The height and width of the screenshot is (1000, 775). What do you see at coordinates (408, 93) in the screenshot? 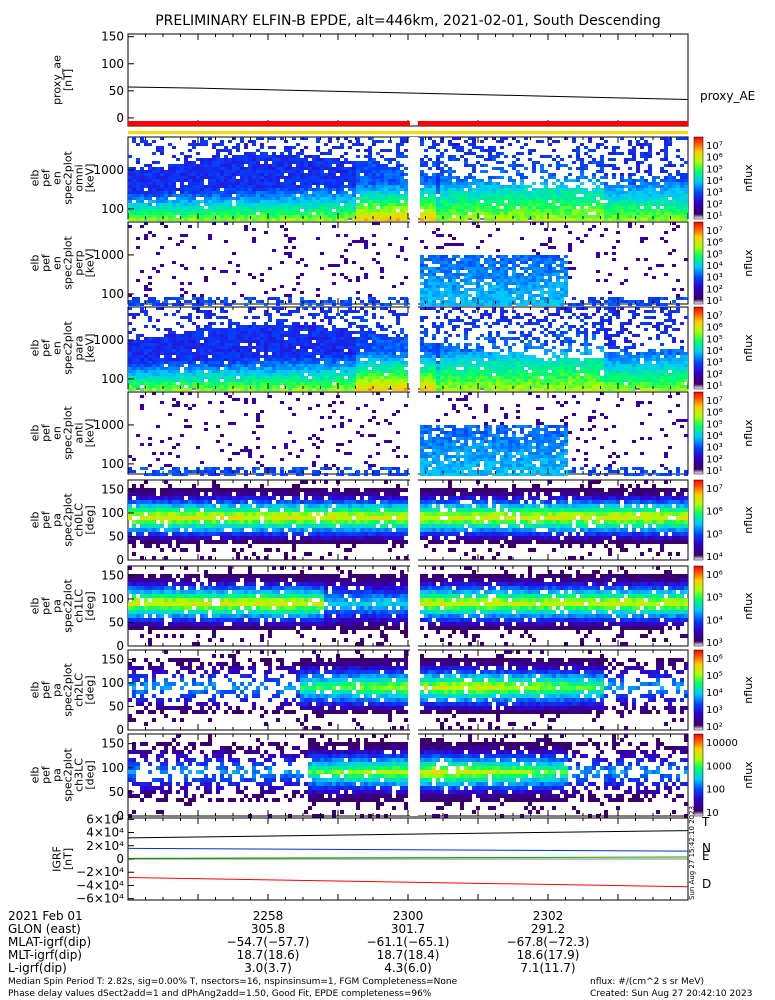
I see `proxy-ae-line` at bounding box center [408, 93].